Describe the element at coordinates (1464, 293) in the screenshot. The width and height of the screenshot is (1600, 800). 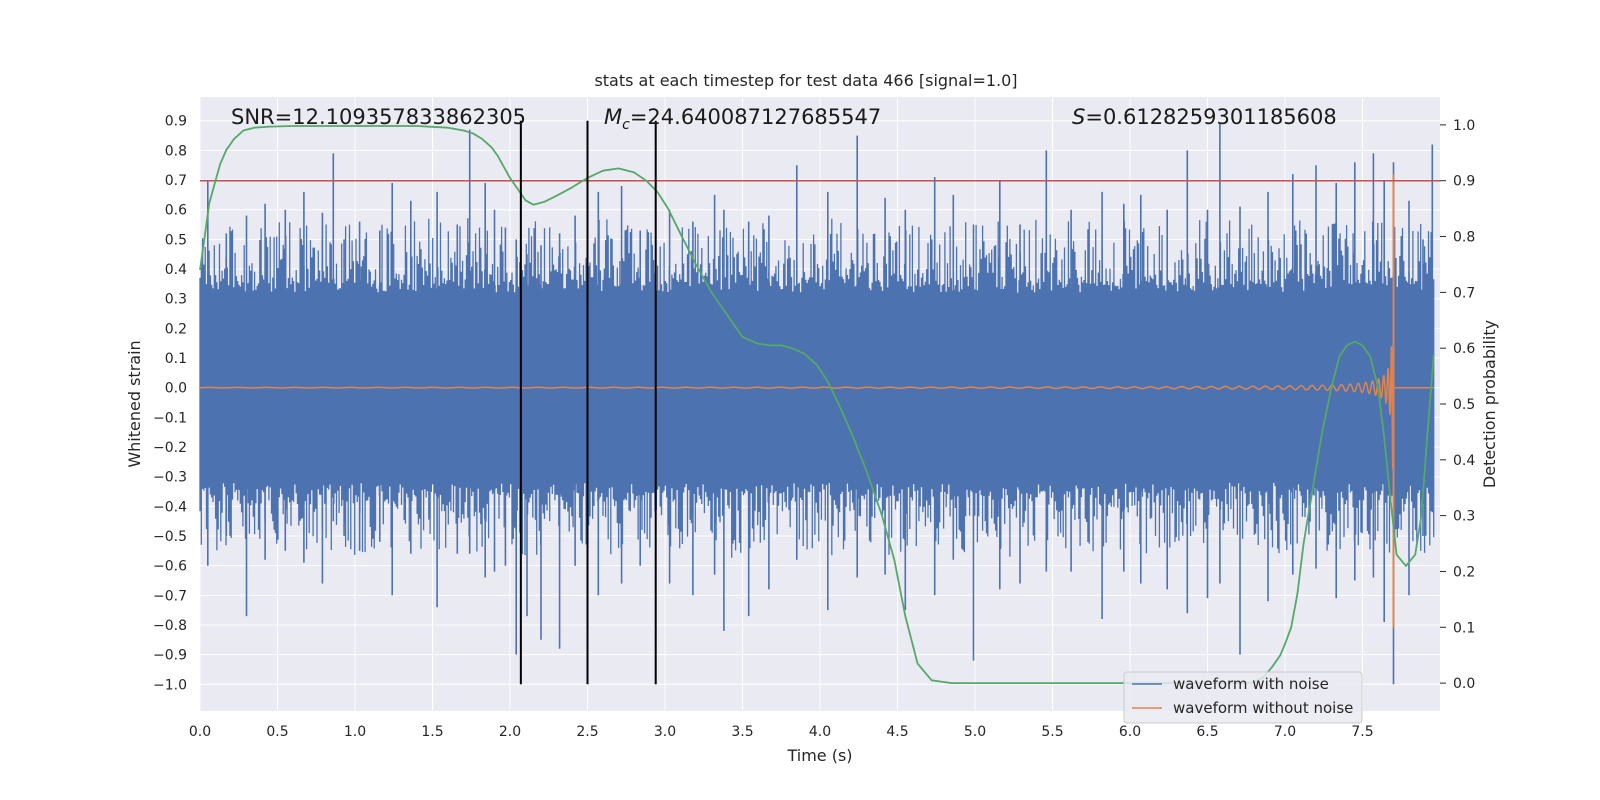
I see `y2-tick-label: 0.7` at that location.